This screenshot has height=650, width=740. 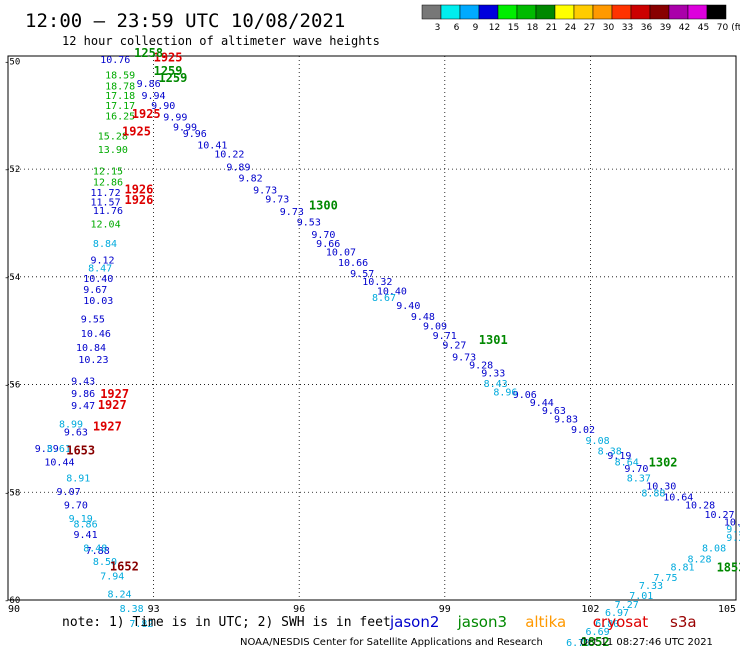 I want to click on data-label-time-labels-green: 1853, so click(x=728, y=567).